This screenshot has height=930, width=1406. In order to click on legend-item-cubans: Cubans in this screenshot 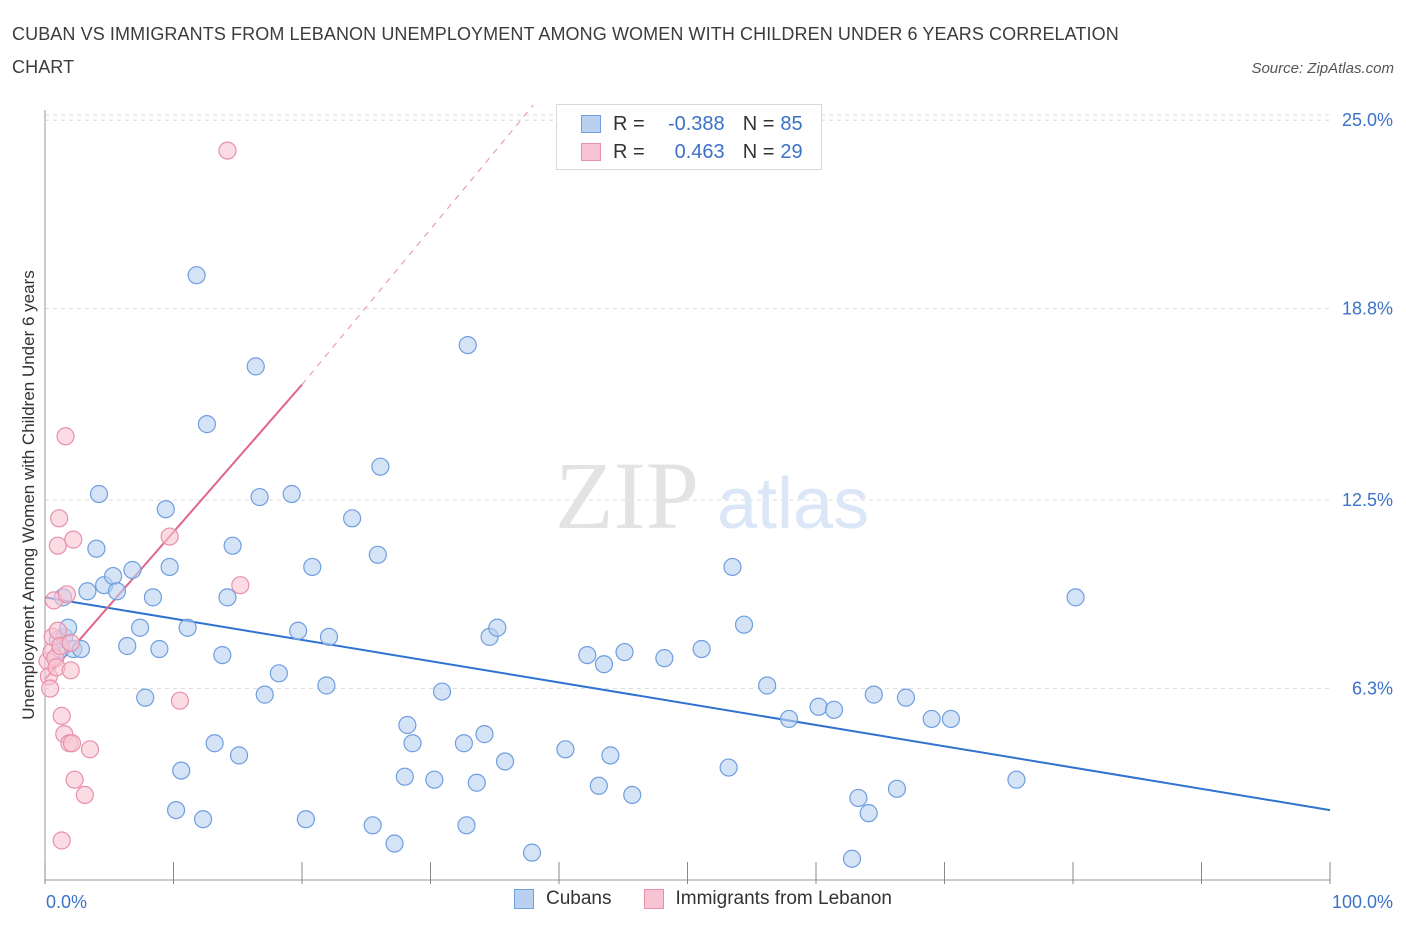, I will do `click(563, 899)`.